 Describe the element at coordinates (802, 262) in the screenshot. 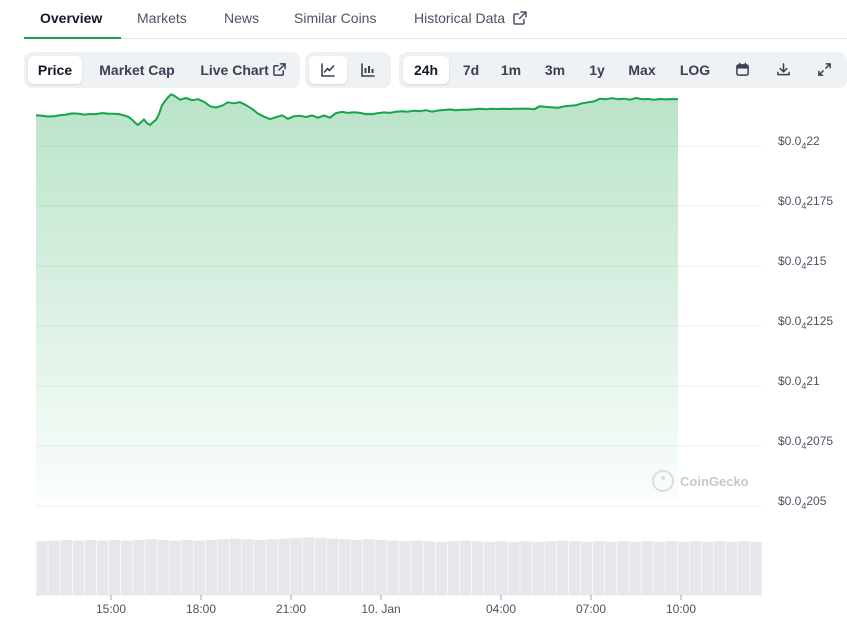

I see `y-tick-label: $0.04215` at that location.